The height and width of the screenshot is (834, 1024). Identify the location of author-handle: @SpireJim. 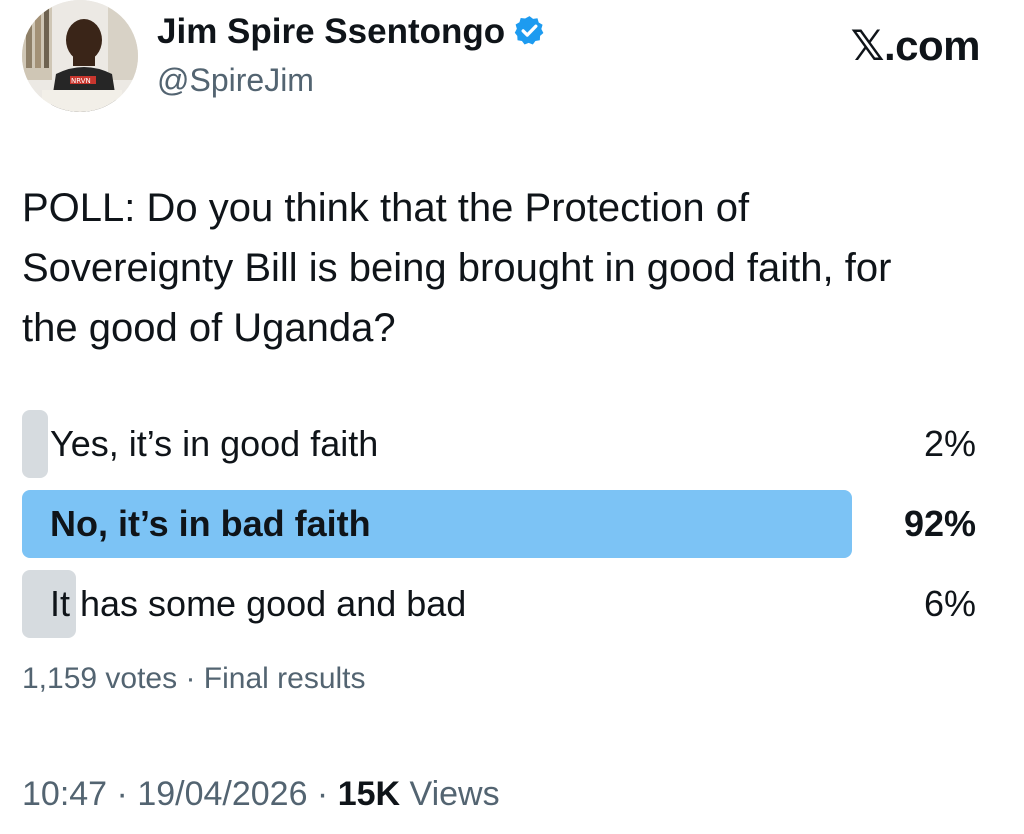
(235, 80).